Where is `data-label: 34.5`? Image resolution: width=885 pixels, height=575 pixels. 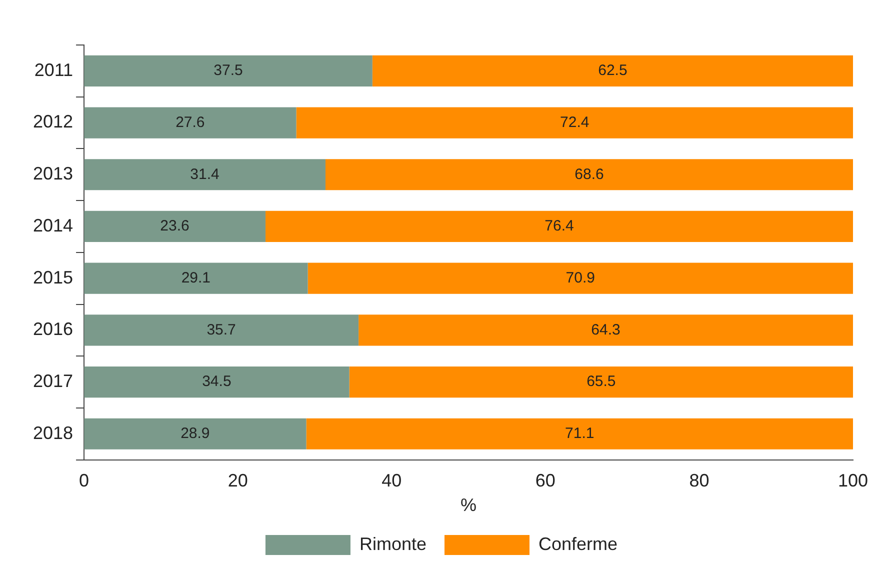
data-label: 34.5 is located at coordinates (217, 381).